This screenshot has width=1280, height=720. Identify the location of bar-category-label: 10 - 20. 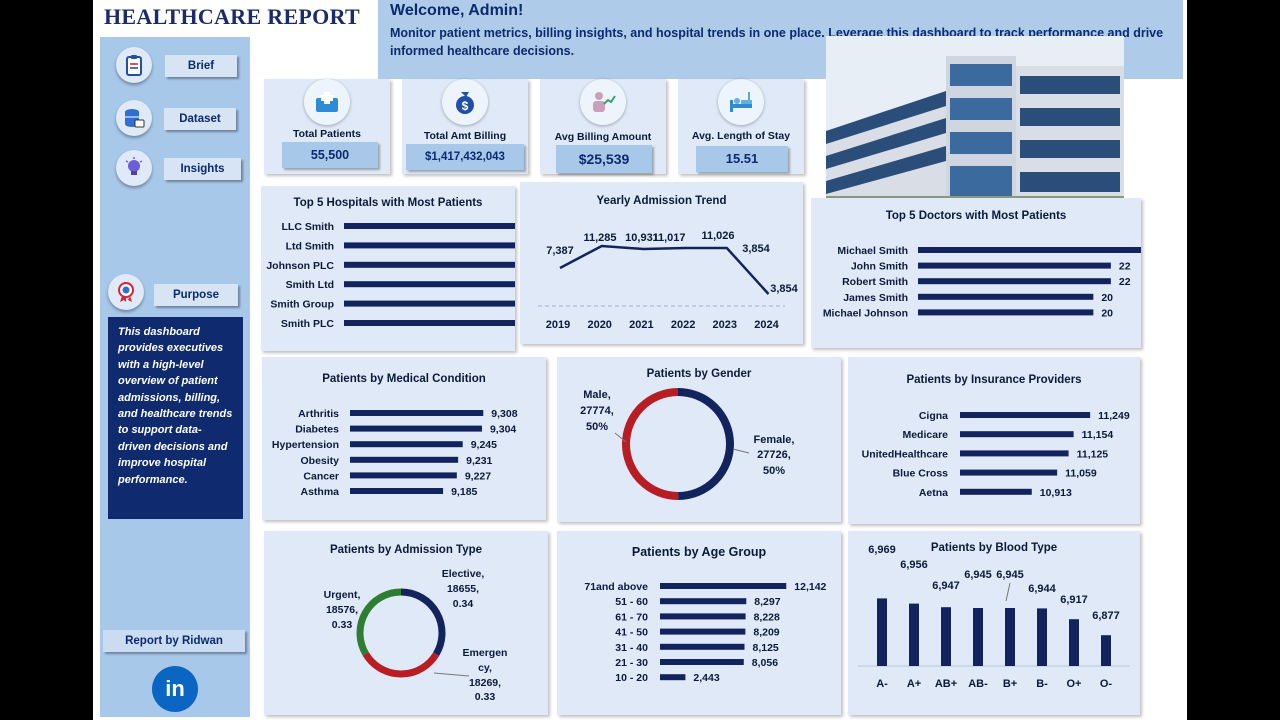
(631, 678).